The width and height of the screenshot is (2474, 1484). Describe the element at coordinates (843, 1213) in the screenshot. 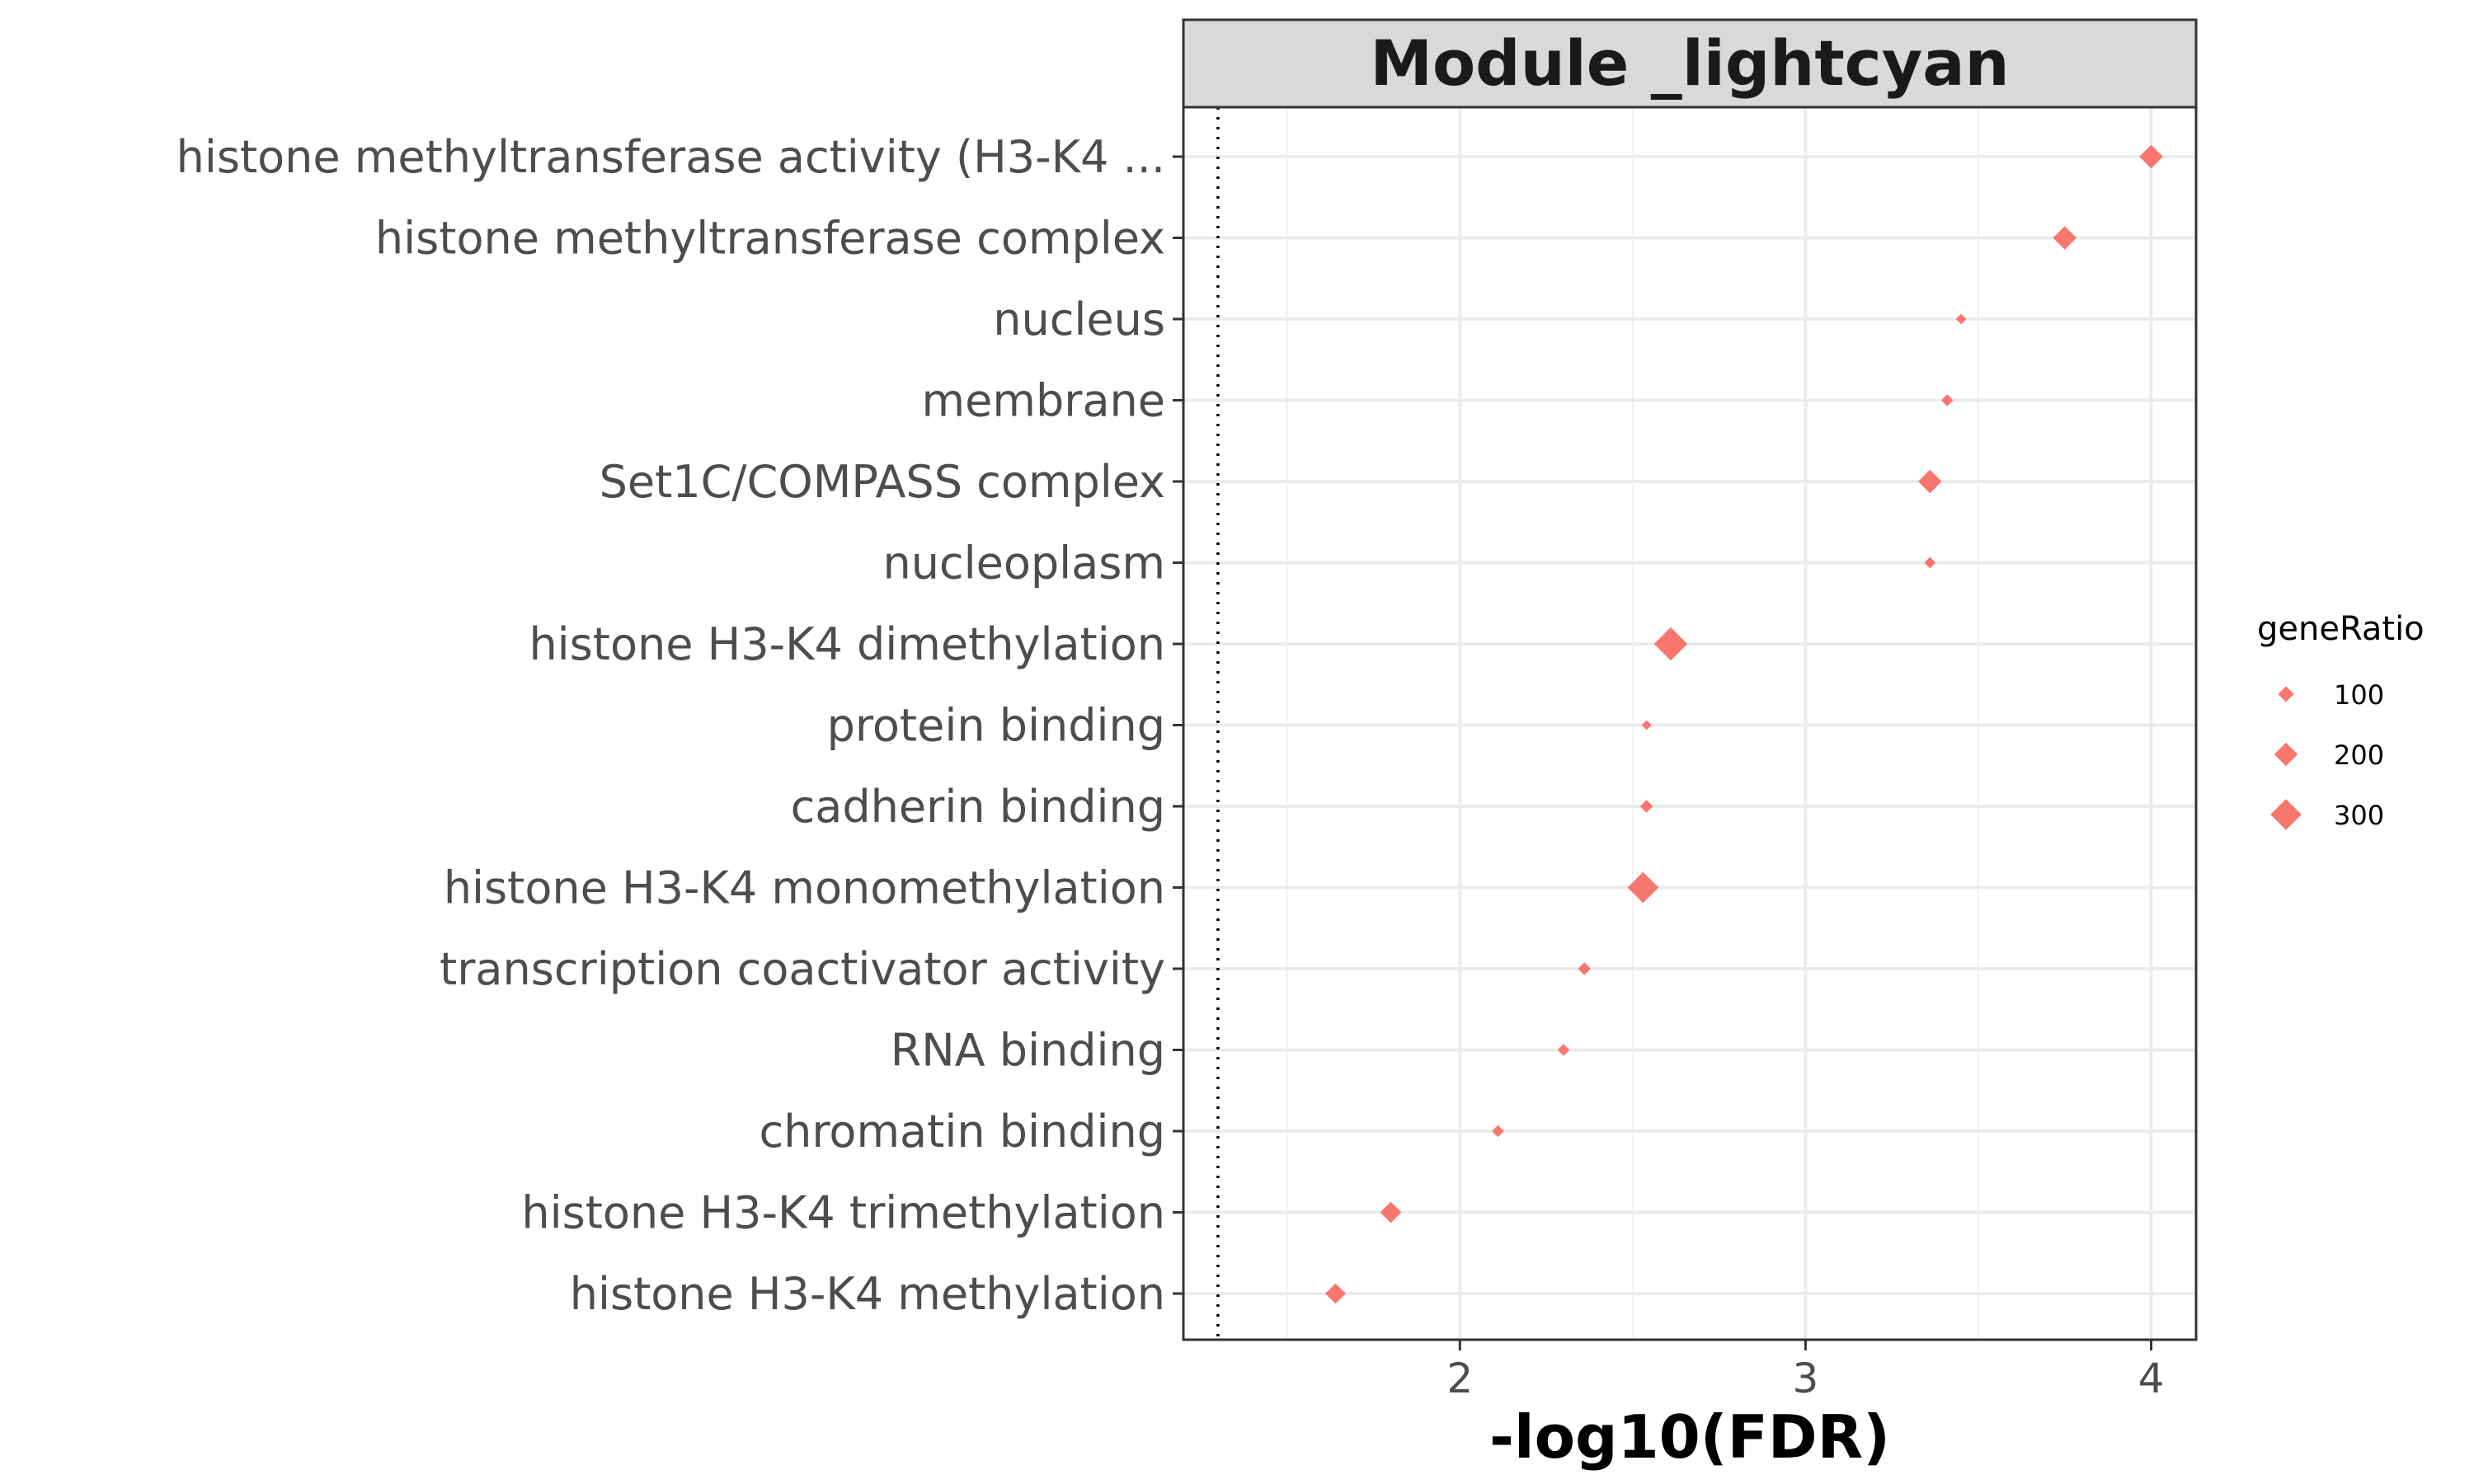

I see `y-tick-label: histone H3-K4 trimethylation` at that location.